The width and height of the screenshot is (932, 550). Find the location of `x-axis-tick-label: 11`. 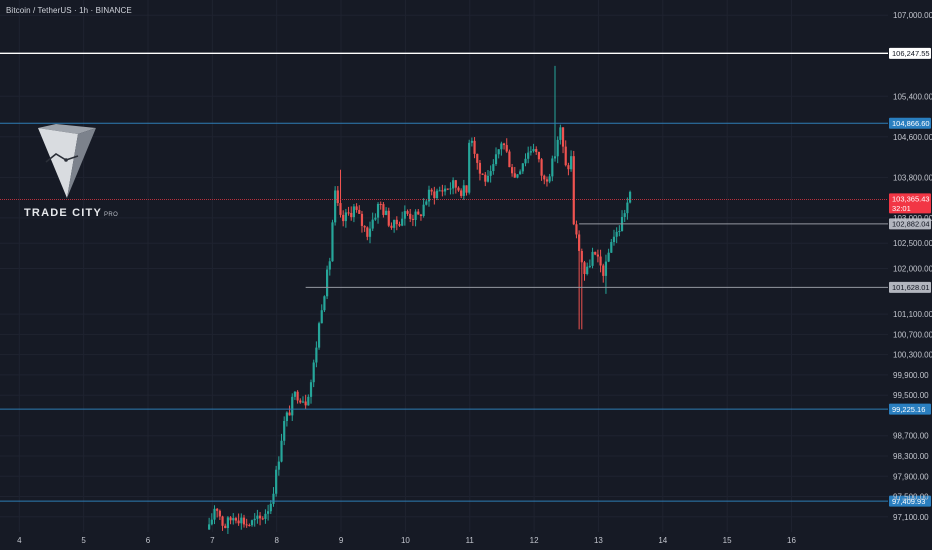

x-axis-tick-label: 11 is located at coordinates (470, 540).